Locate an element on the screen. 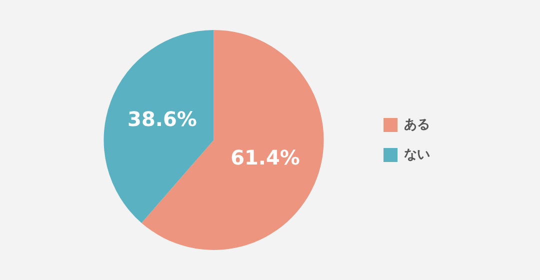 The width and height of the screenshot is (540, 280). data-label: 61.4% is located at coordinates (265, 157).